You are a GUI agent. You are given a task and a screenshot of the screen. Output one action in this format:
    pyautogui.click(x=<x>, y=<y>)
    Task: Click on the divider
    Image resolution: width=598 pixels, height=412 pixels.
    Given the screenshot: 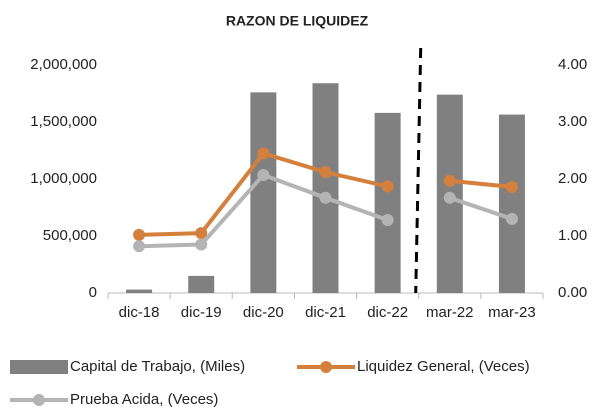 What is the action you would take?
    pyautogui.click(x=418, y=170)
    